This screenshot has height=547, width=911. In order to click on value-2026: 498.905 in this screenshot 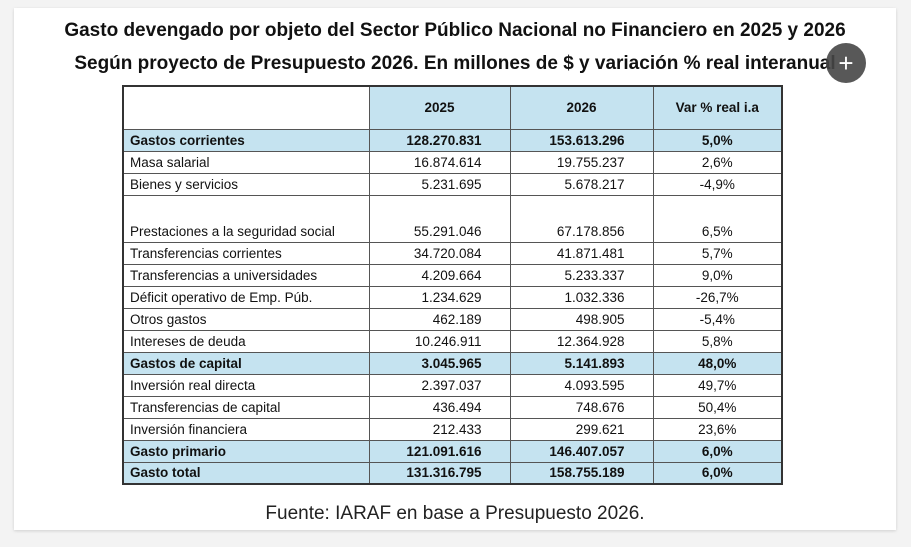, I will do `click(581, 319)`.